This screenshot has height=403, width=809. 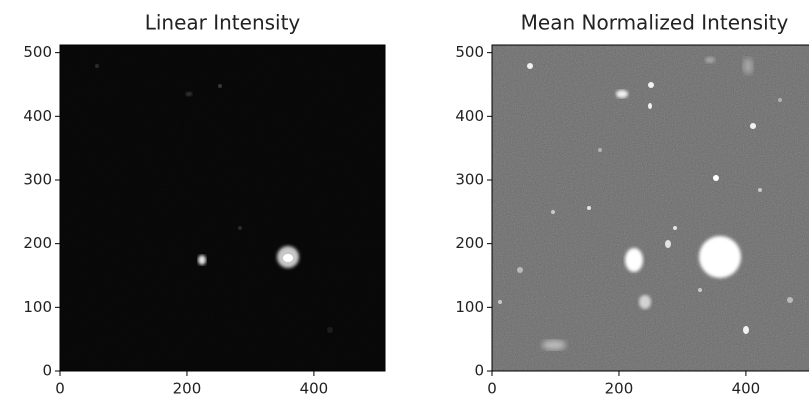 I want to click on panel-title: Linear Intensity, so click(x=223, y=23).